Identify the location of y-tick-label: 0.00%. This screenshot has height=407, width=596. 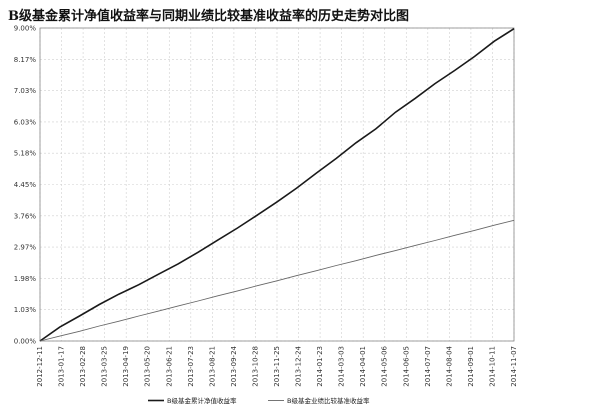
(25, 342).